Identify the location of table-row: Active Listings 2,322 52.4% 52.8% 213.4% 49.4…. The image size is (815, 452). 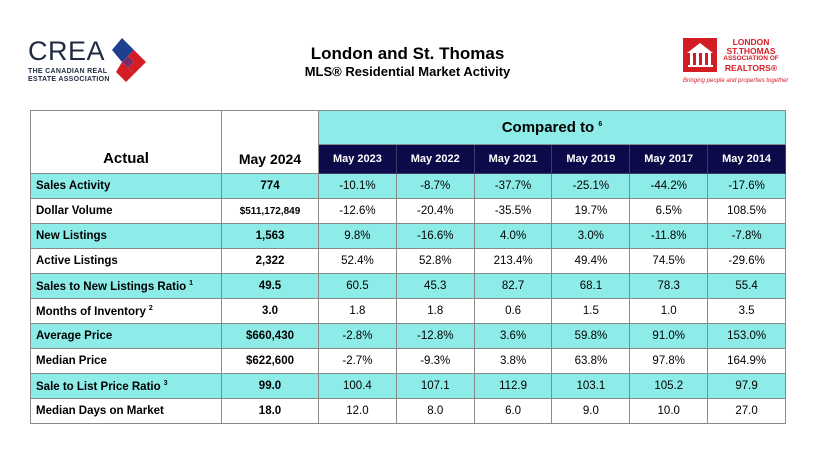
(408, 261).